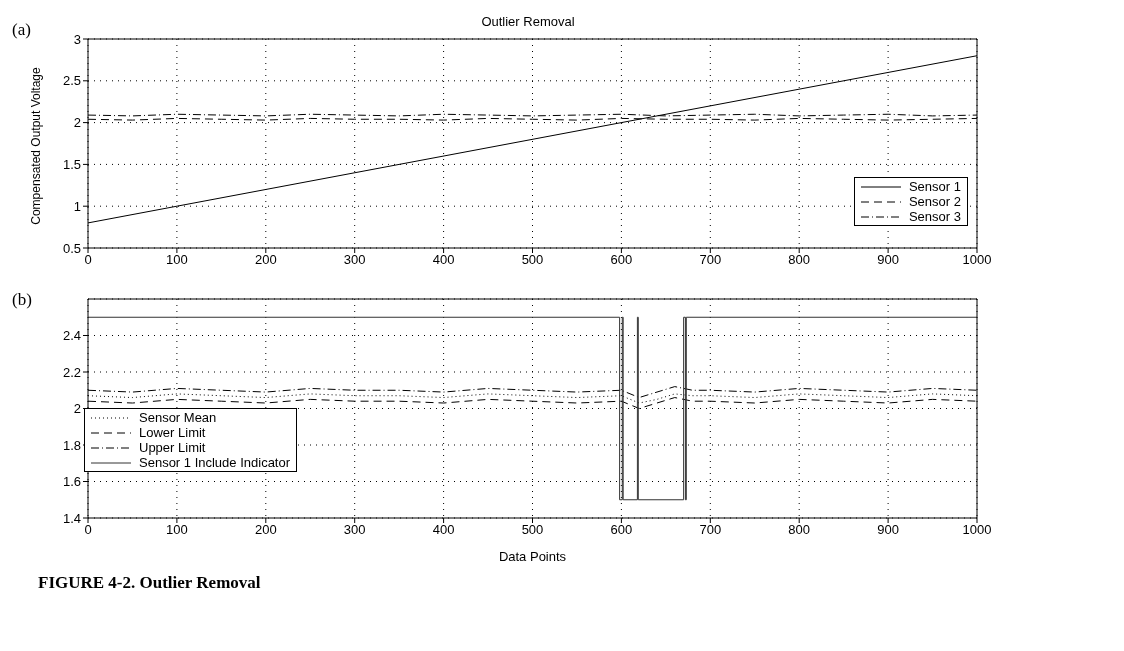 This screenshot has width=1124, height=651. What do you see at coordinates (528, 21) in the screenshot?
I see `chart-title: Outlier Removal` at bounding box center [528, 21].